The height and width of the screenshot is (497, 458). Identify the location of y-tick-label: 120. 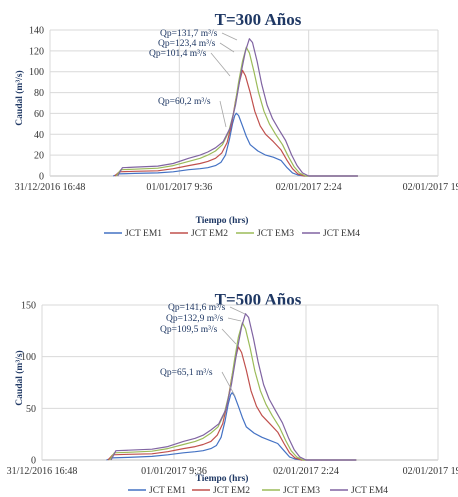
(36, 51).